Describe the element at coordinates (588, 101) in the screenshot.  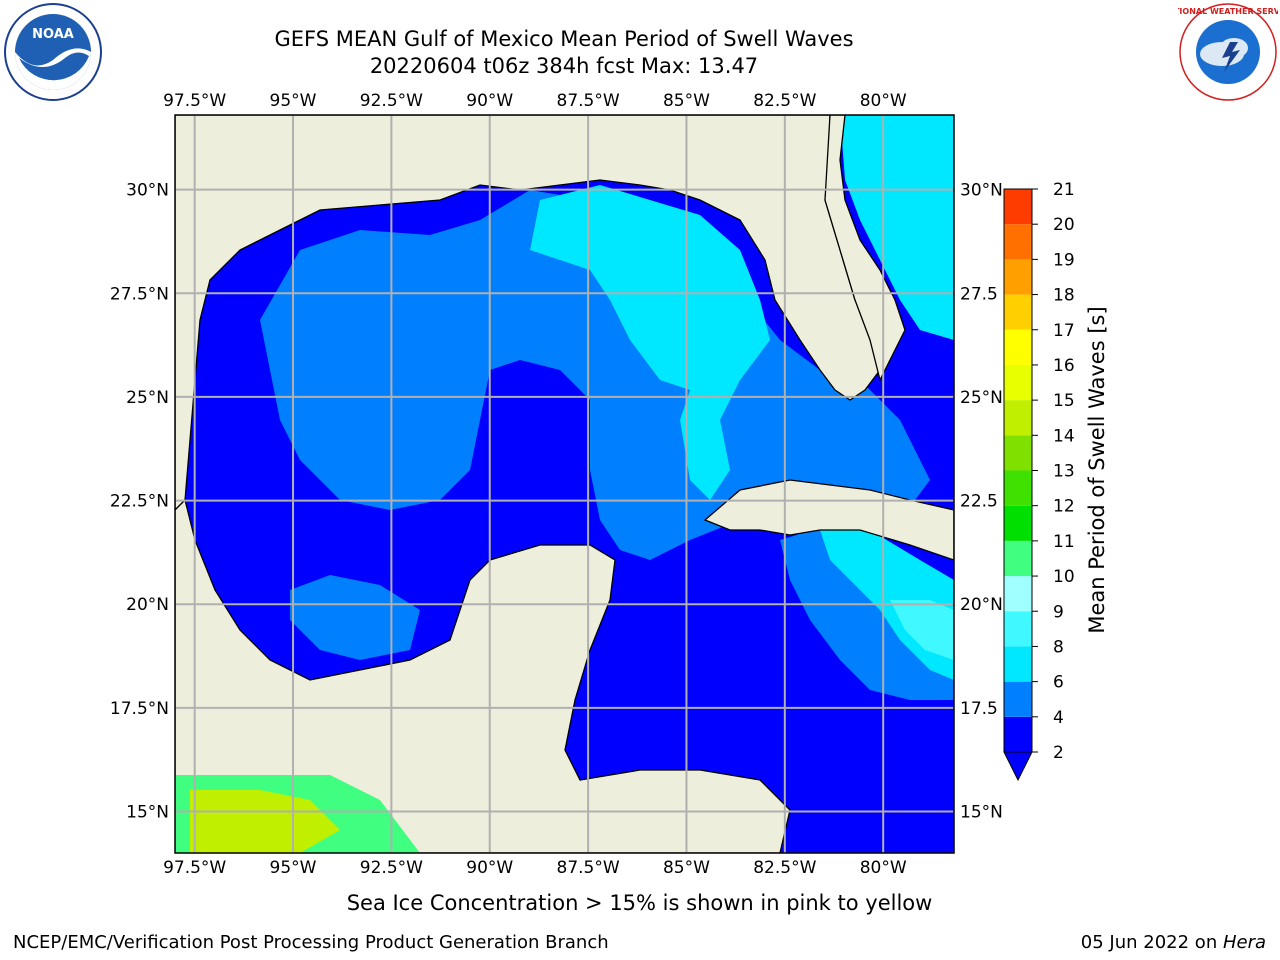
I see `lon-tick-top: 87.5°W` at that location.